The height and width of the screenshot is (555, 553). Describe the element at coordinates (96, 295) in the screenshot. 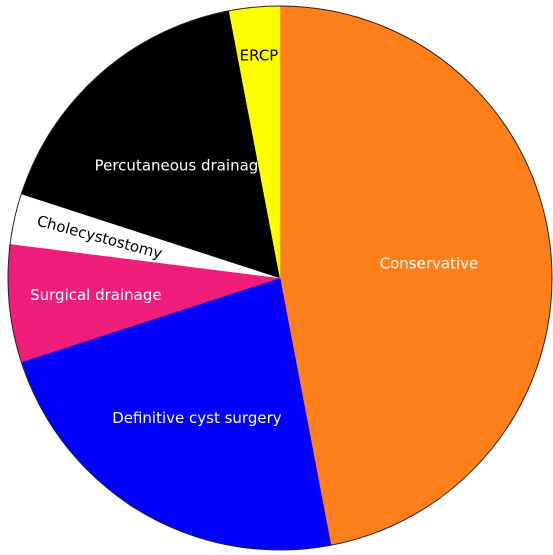

I see `slice-label: Surgical drainage` at that location.